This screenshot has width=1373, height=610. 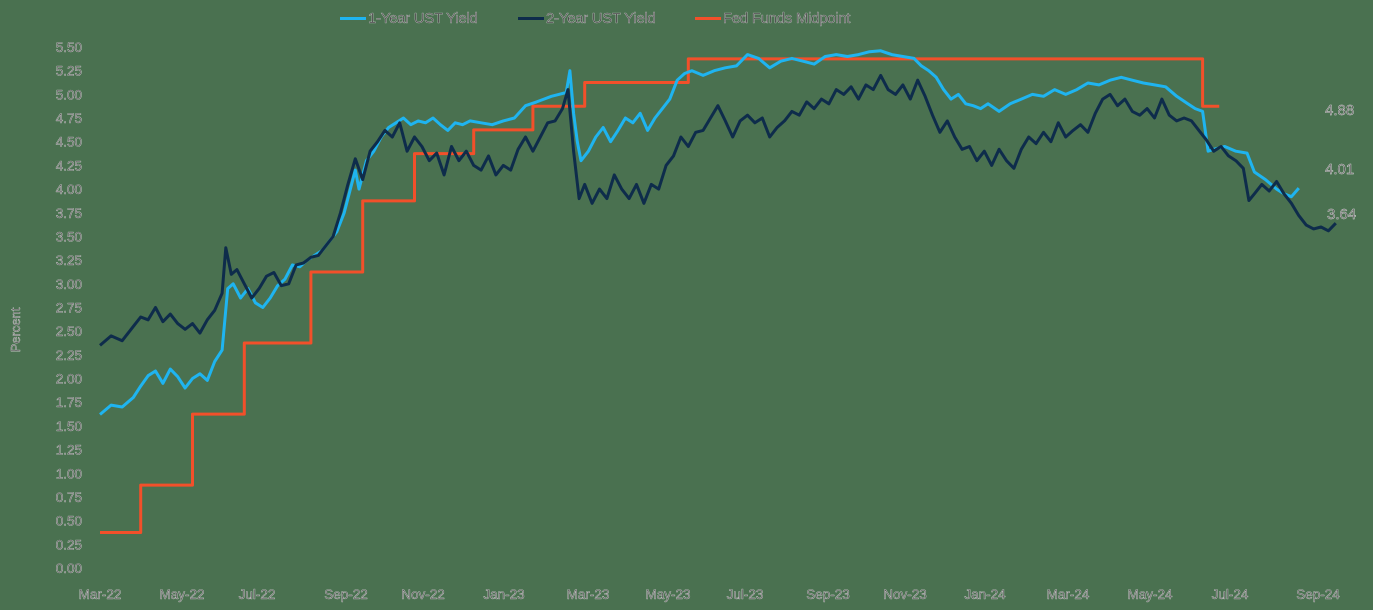 What do you see at coordinates (69, 379) in the screenshot?
I see `y-tick-label: 2.00` at bounding box center [69, 379].